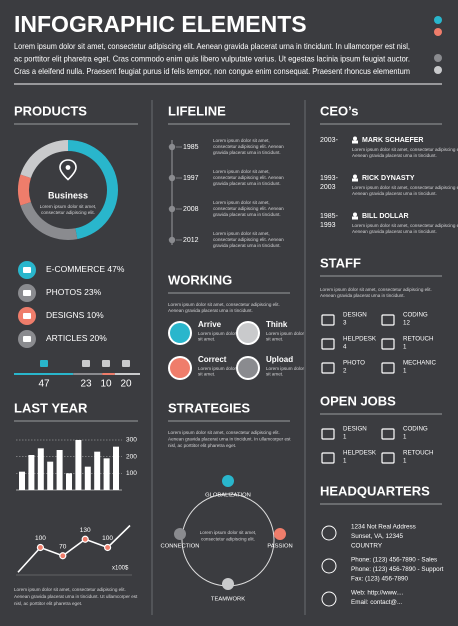 This screenshot has height=626, width=458. Describe the element at coordinates (49, 221) in the screenshot. I see `donut-segment` at that location.